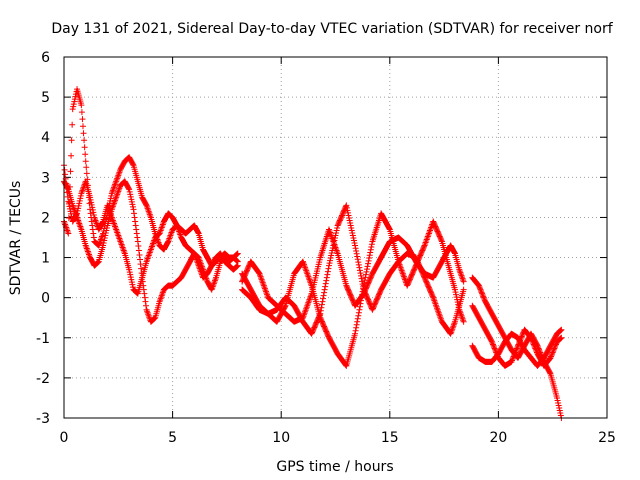  I want to click on y-tick-label: 3, so click(45, 178).